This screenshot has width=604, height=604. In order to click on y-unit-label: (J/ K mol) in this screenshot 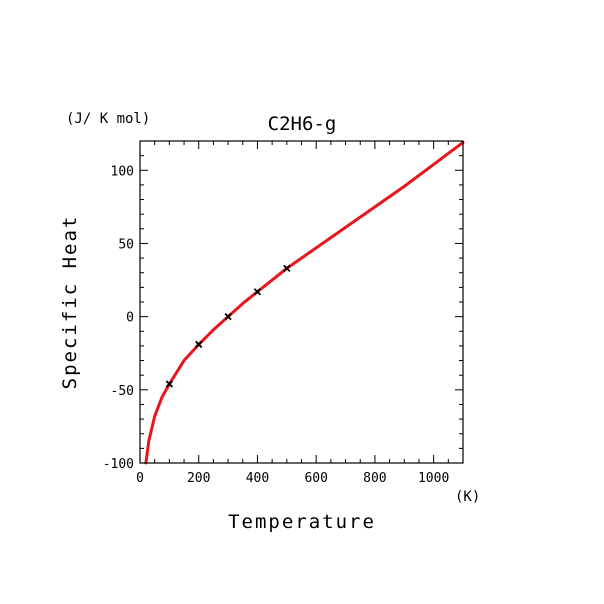, I will do `click(108, 119)`.